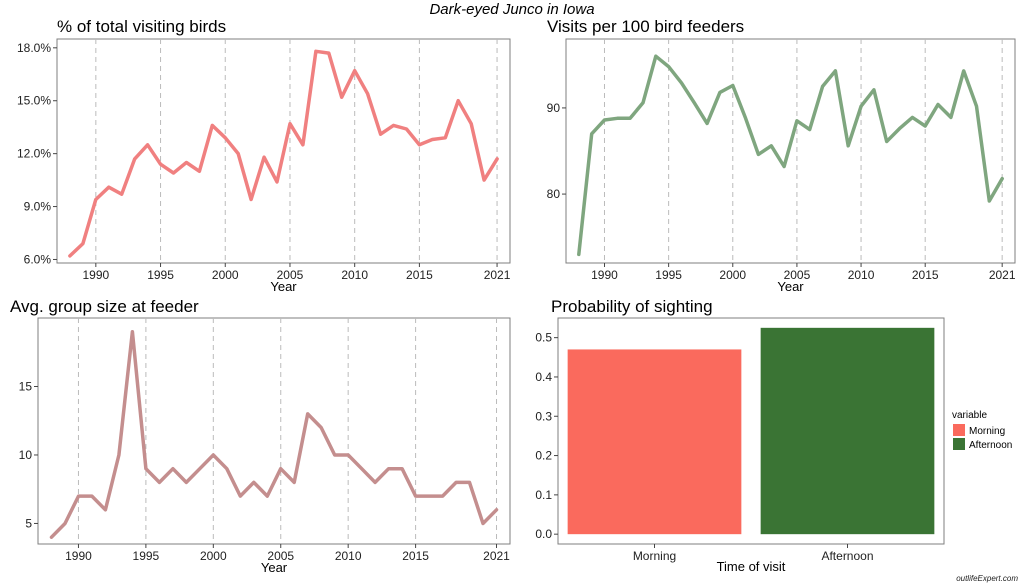  Describe the element at coordinates (469, 482) in the screenshot. I see `panel3-point-2019` at that location.